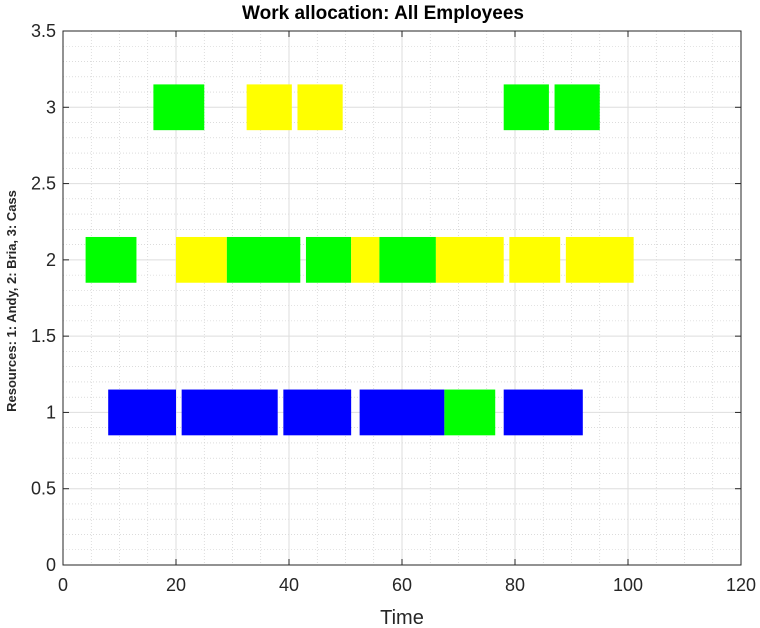 This screenshot has width=760, height=628. I want to click on y-axis-label: Resources: 1: Andy, 2: Bria, 3: Cass, so click(11, 301).